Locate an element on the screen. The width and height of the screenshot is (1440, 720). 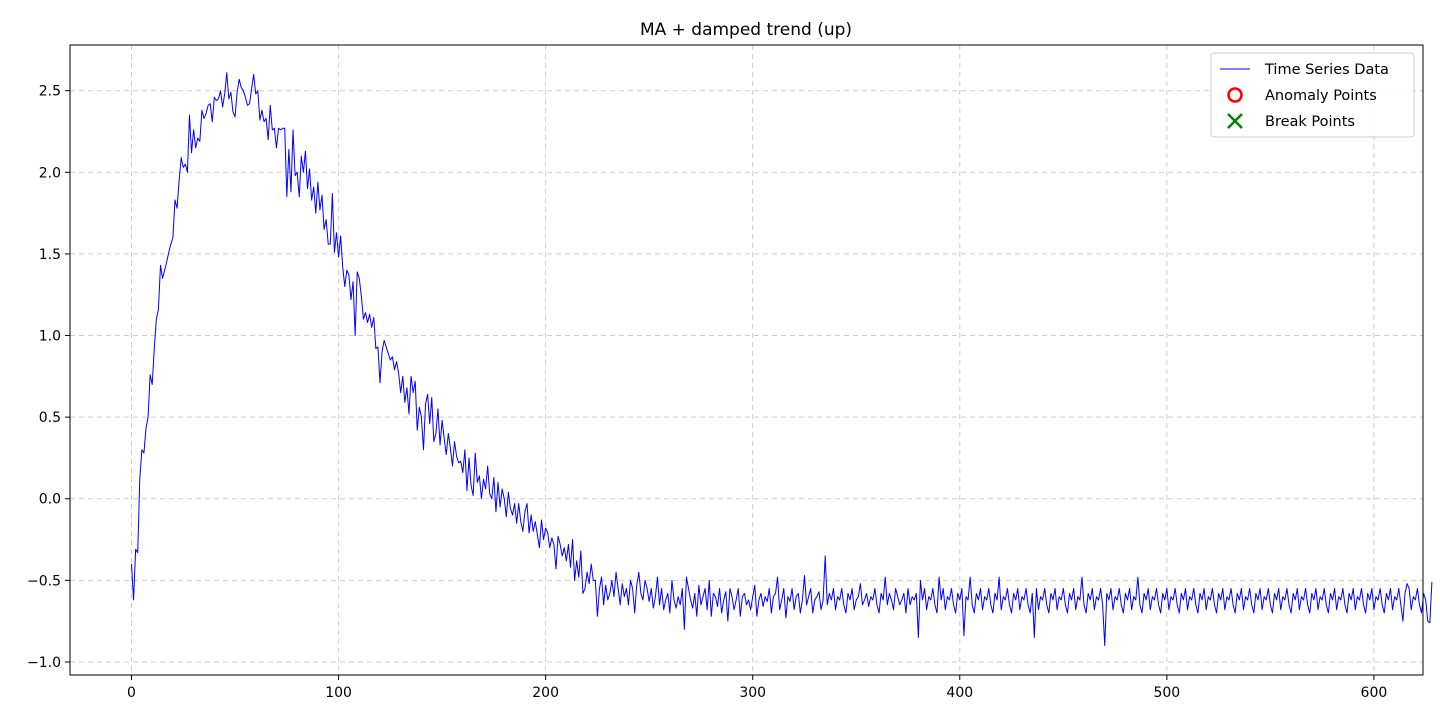
x-tick-label: 600 is located at coordinates (1374, 693).